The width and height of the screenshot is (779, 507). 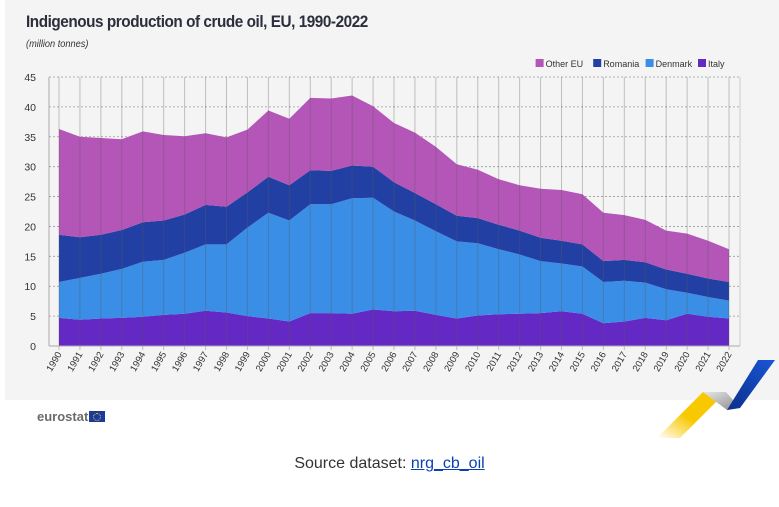 I want to click on x-tick-label: 2003, so click(x=327, y=362).